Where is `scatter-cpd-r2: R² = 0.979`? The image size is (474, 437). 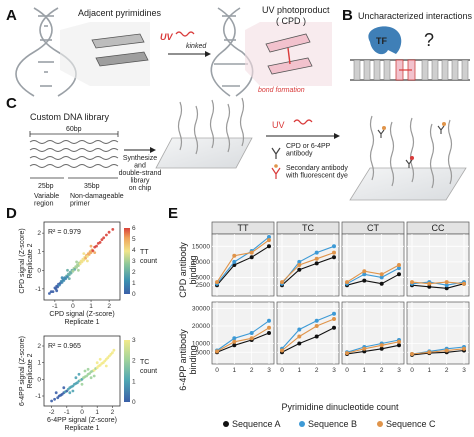 scatter-cpd-r2: R² = 0.979 is located at coordinates (64, 232).